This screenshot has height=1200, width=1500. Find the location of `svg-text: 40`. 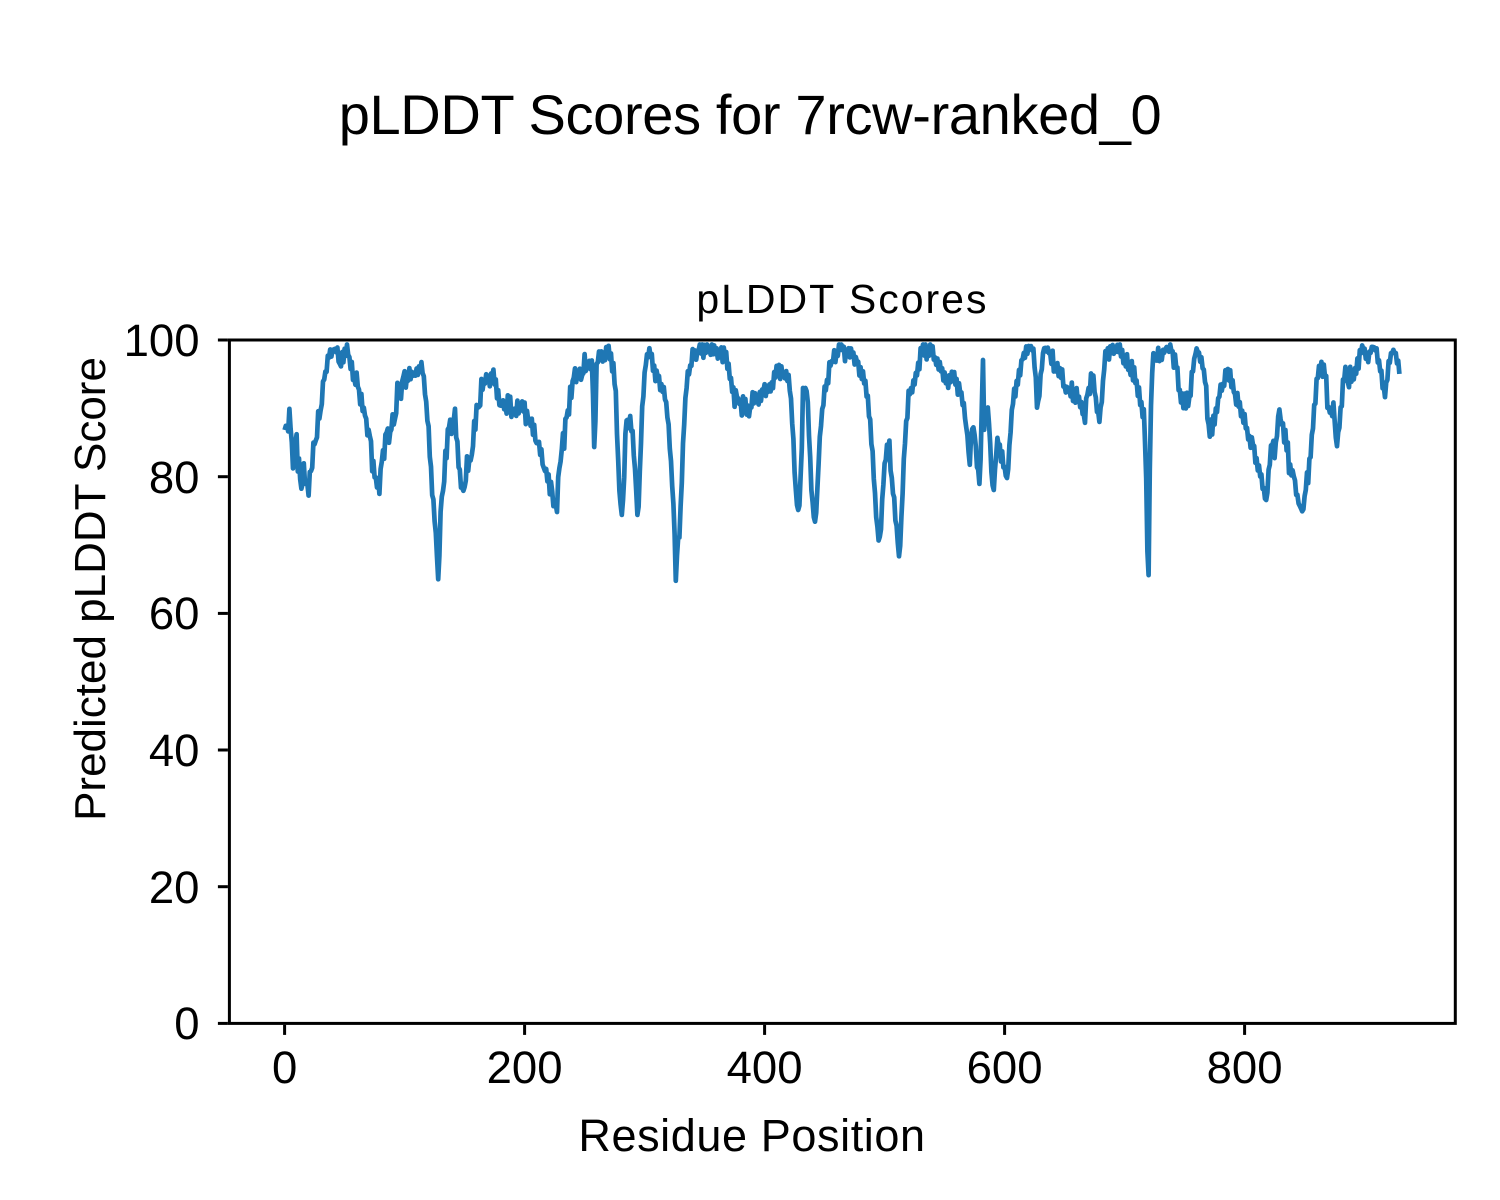

svg-text: 40 is located at coordinates (174, 750).